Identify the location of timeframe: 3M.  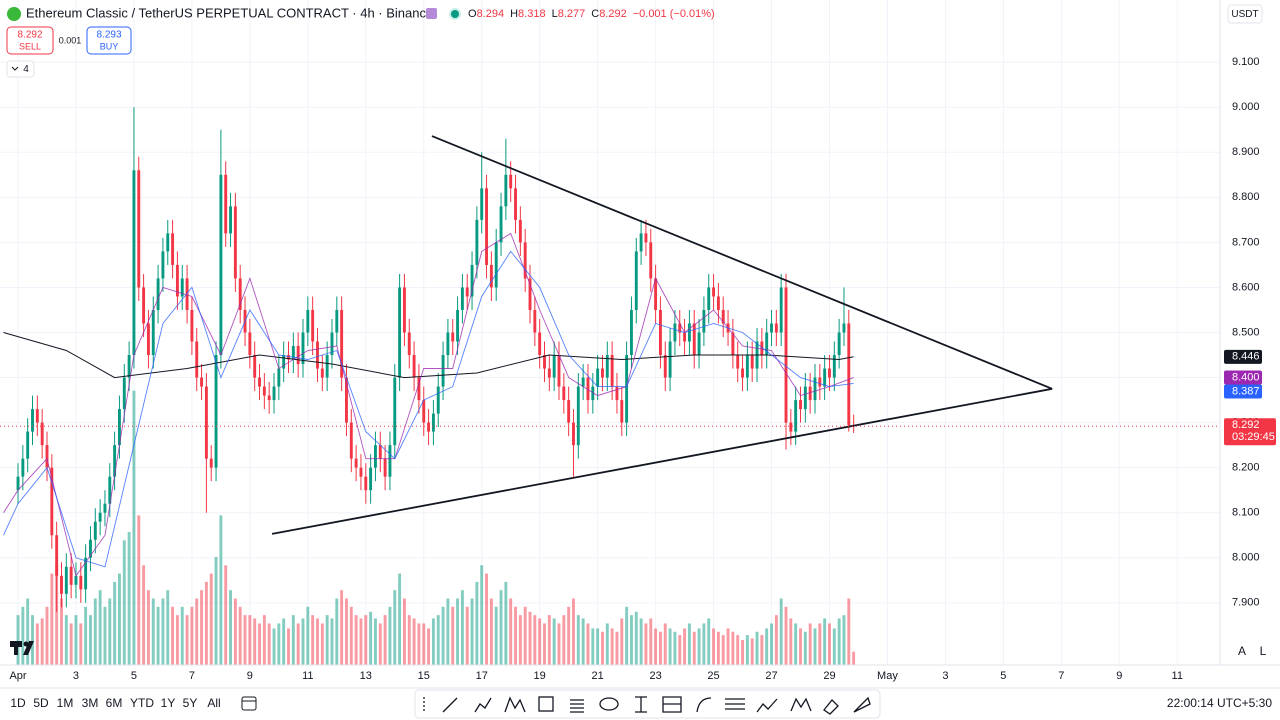
(90, 703).